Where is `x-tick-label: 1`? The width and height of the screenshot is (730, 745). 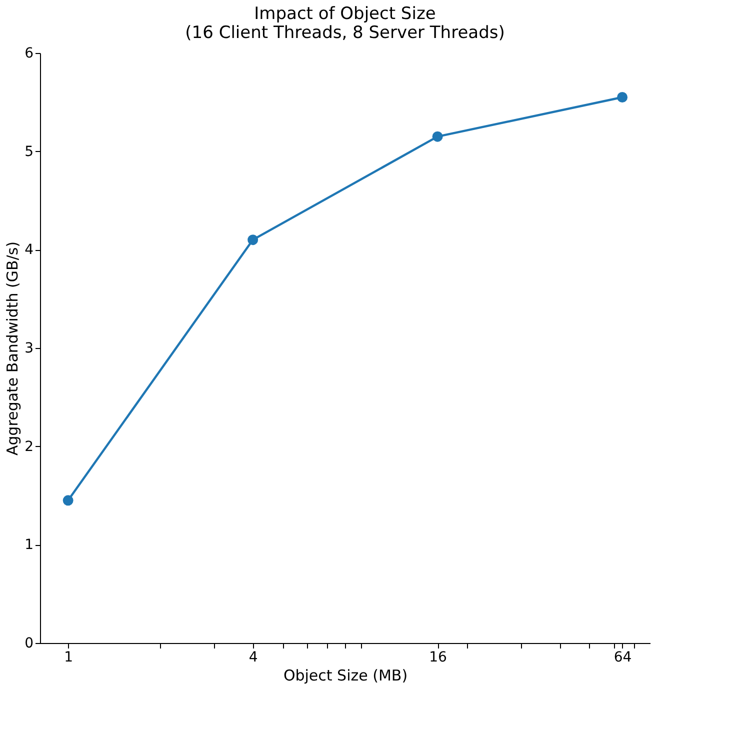 x-tick-label: 1 is located at coordinates (69, 658).